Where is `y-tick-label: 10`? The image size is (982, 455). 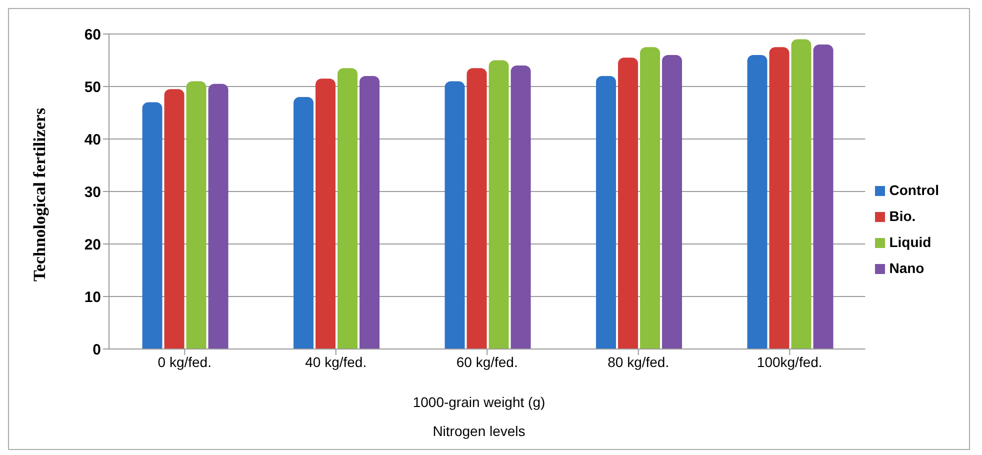 y-tick-label: 10 is located at coordinates (92, 297).